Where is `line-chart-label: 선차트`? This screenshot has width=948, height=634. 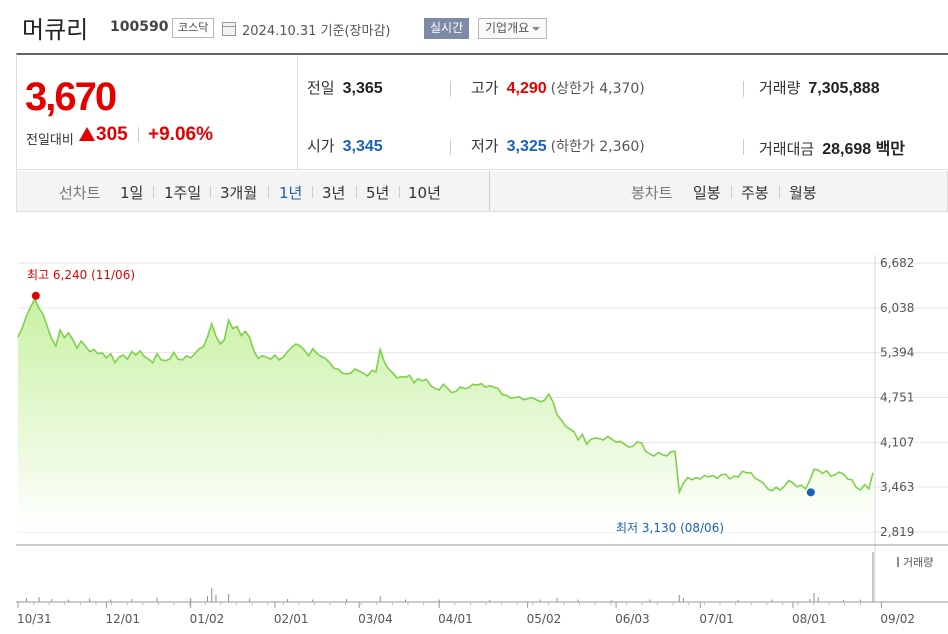
line-chart-label: 선차트 is located at coordinates (80, 193).